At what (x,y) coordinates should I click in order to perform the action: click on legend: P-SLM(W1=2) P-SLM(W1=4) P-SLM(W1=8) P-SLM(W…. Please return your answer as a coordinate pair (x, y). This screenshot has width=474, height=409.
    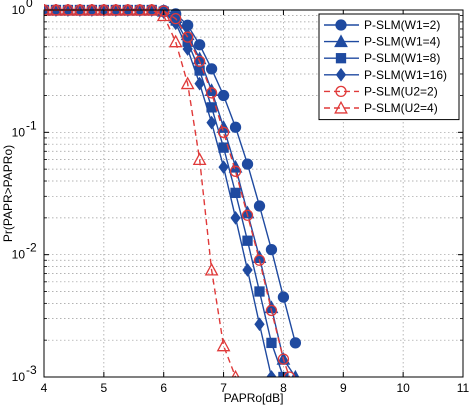
    Looking at the image, I should click on (389, 67).